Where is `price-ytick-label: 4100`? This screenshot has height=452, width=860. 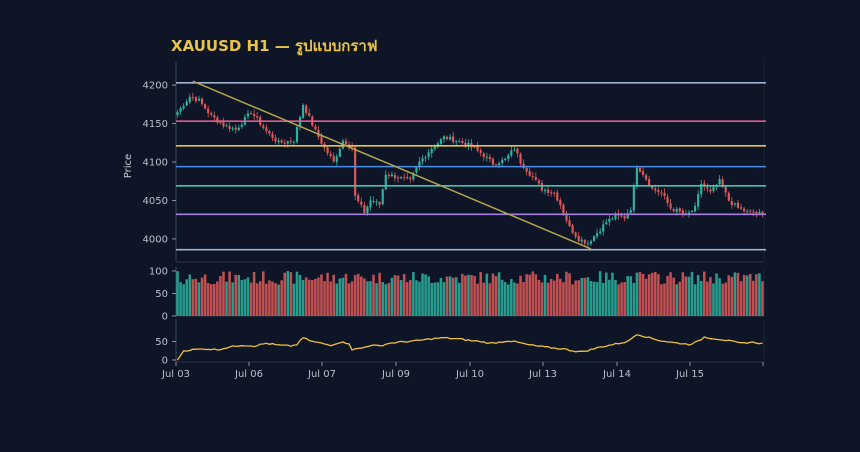
price-ytick-label: 4100 is located at coordinates (155, 163).